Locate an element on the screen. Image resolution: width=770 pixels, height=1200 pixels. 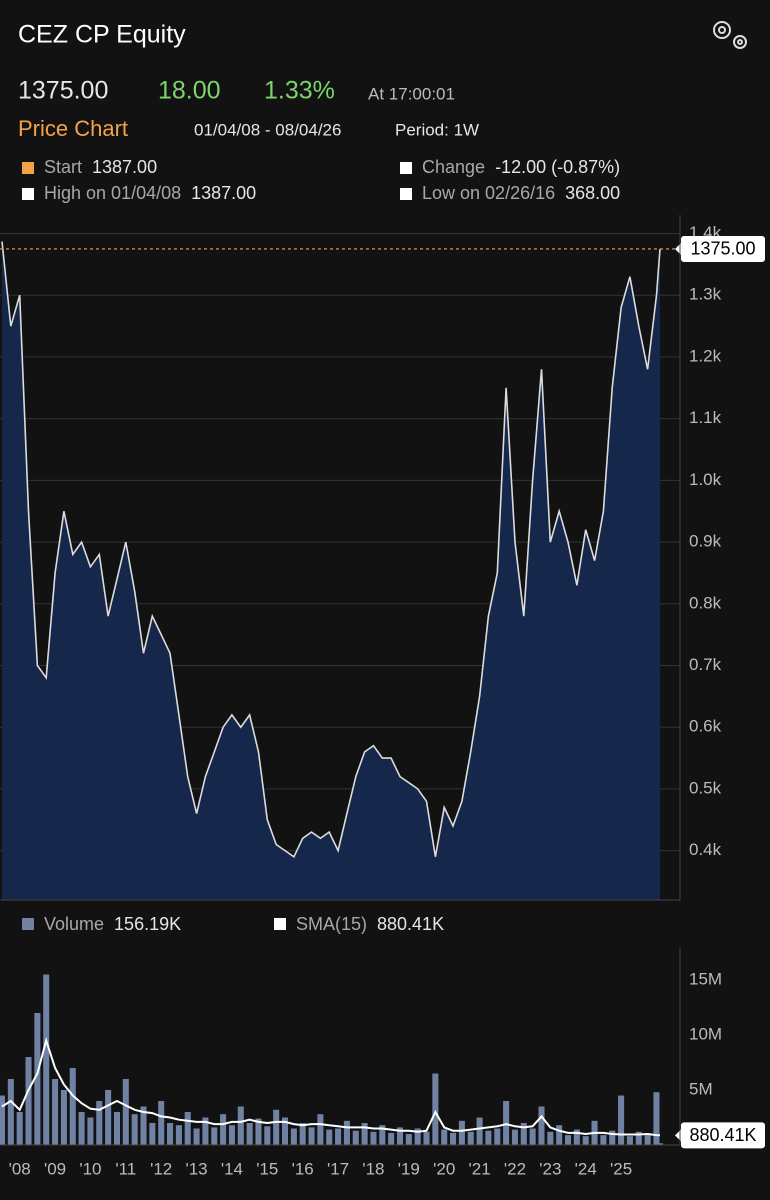
last-value-label: 880.41K is located at coordinates (722, 1135).